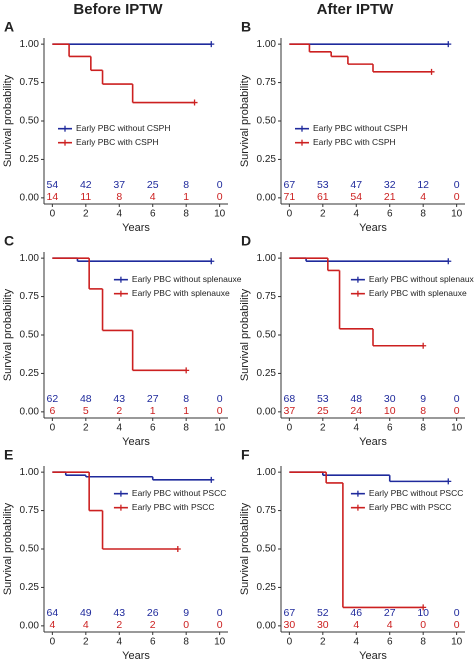 This screenshot has width=474, height=669. I want to click on at-risk-count: 67, so click(290, 613).